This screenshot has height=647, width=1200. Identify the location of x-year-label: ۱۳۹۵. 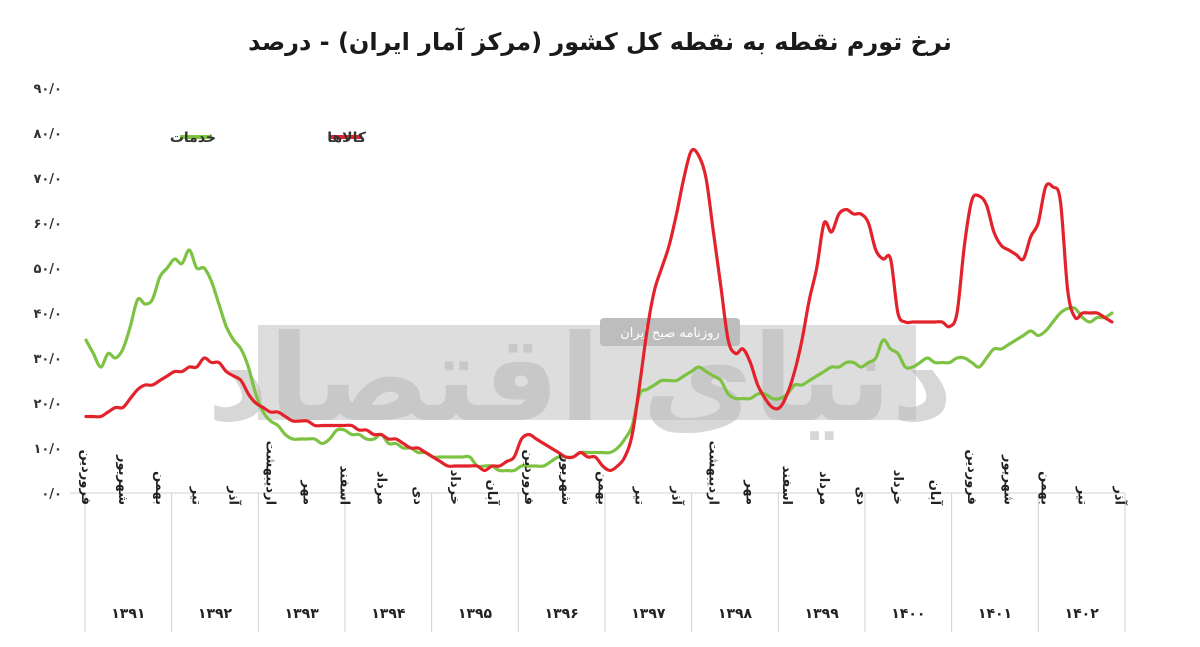
(475, 614).